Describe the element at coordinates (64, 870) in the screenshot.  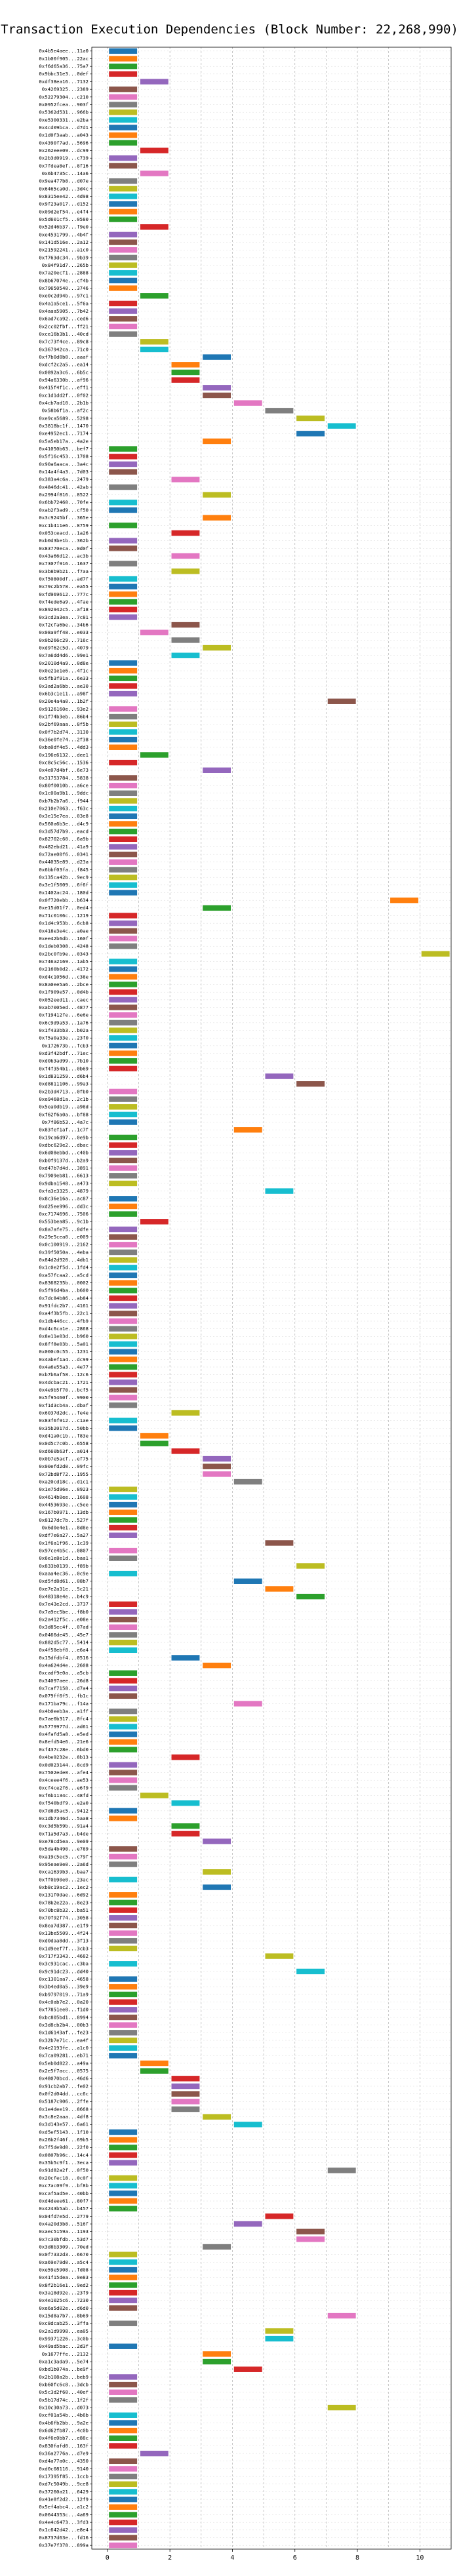
I see `transaction-label: 0x6bbf03fa...f845` at that location.